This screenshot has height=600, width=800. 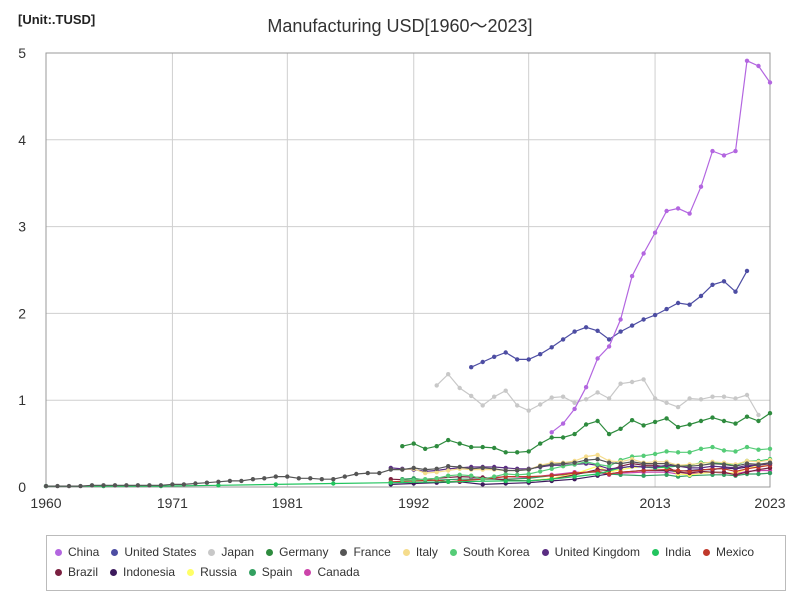 What do you see at coordinates (83, 572) in the screenshot?
I see `legend-label: Brazil` at bounding box center [83, 572].